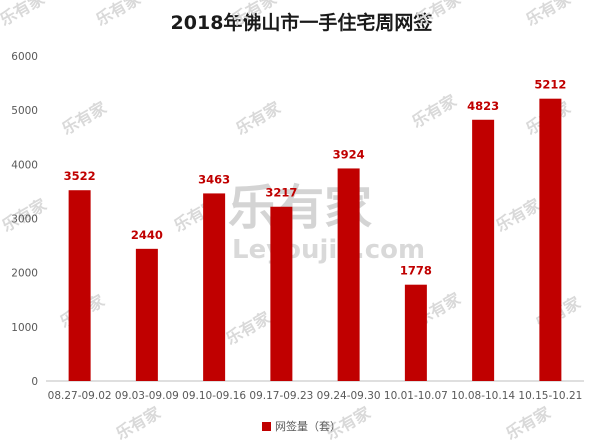 The image size is (603, 446). What do you see at coordinates (416, 271) in the screenshot?
I see `data-label: 1778` at bounding box center [416, 271].